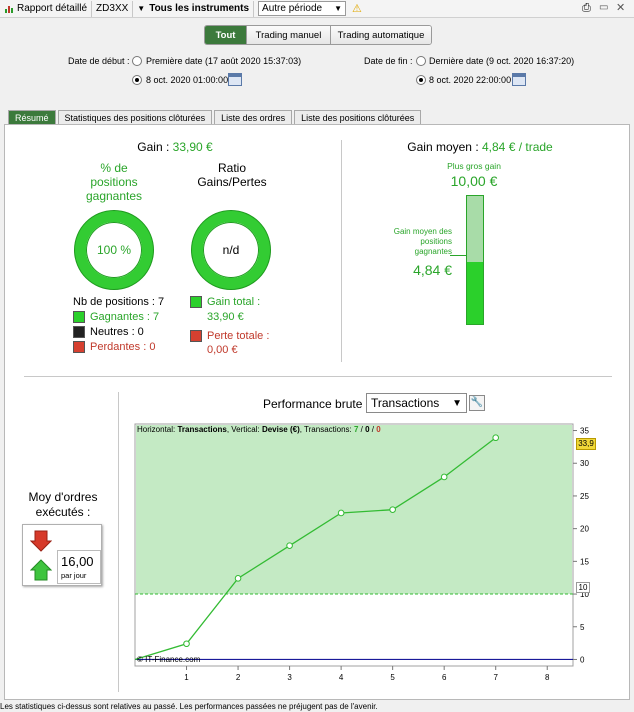 The width and height of the screenshot is (634, 712). Describe the element at coordinates (137, 61) in the screenshot. I see `start-first-radio` at that location.